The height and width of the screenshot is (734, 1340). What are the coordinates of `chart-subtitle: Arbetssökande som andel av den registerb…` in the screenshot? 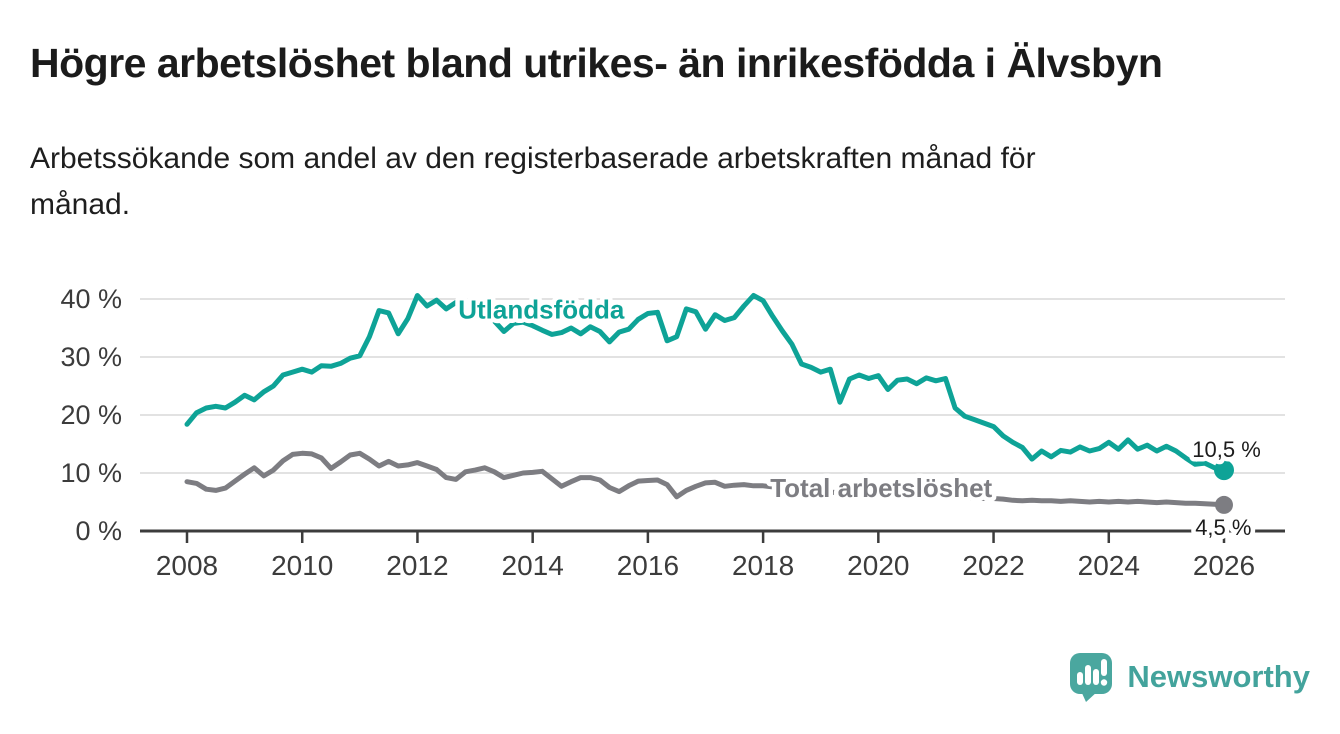 It's located at (533, 182).